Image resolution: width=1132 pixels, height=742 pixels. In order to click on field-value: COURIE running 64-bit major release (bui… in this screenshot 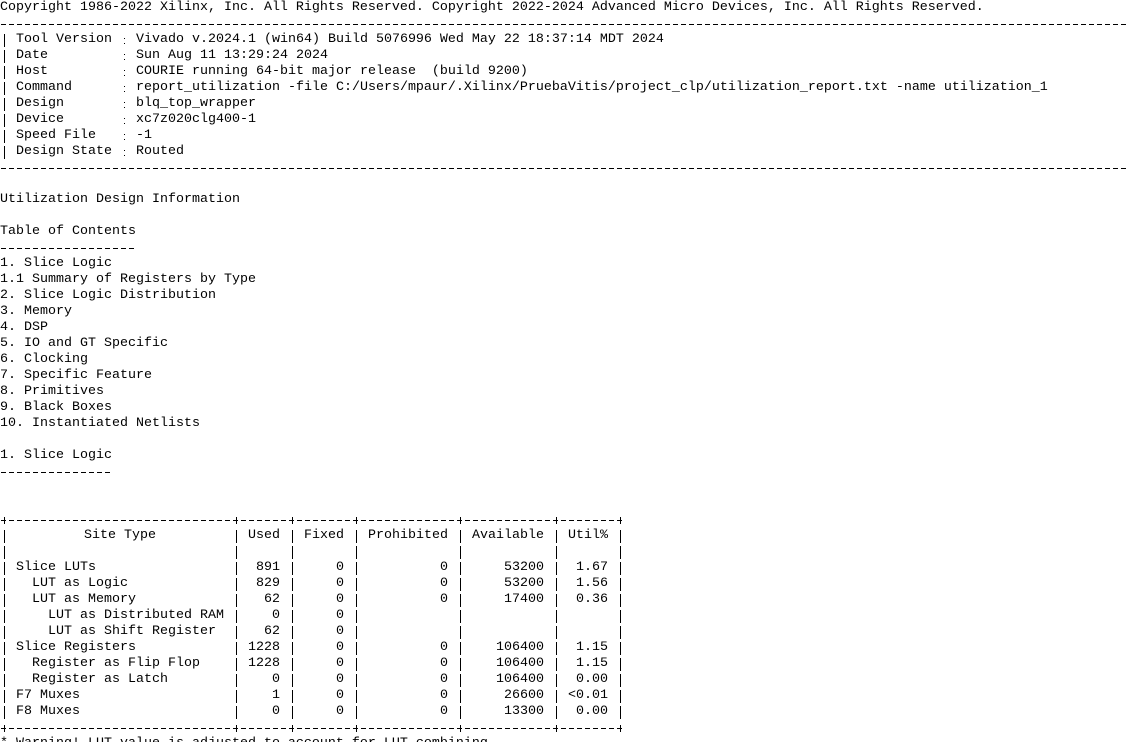, I will do `click(332, 71)`.